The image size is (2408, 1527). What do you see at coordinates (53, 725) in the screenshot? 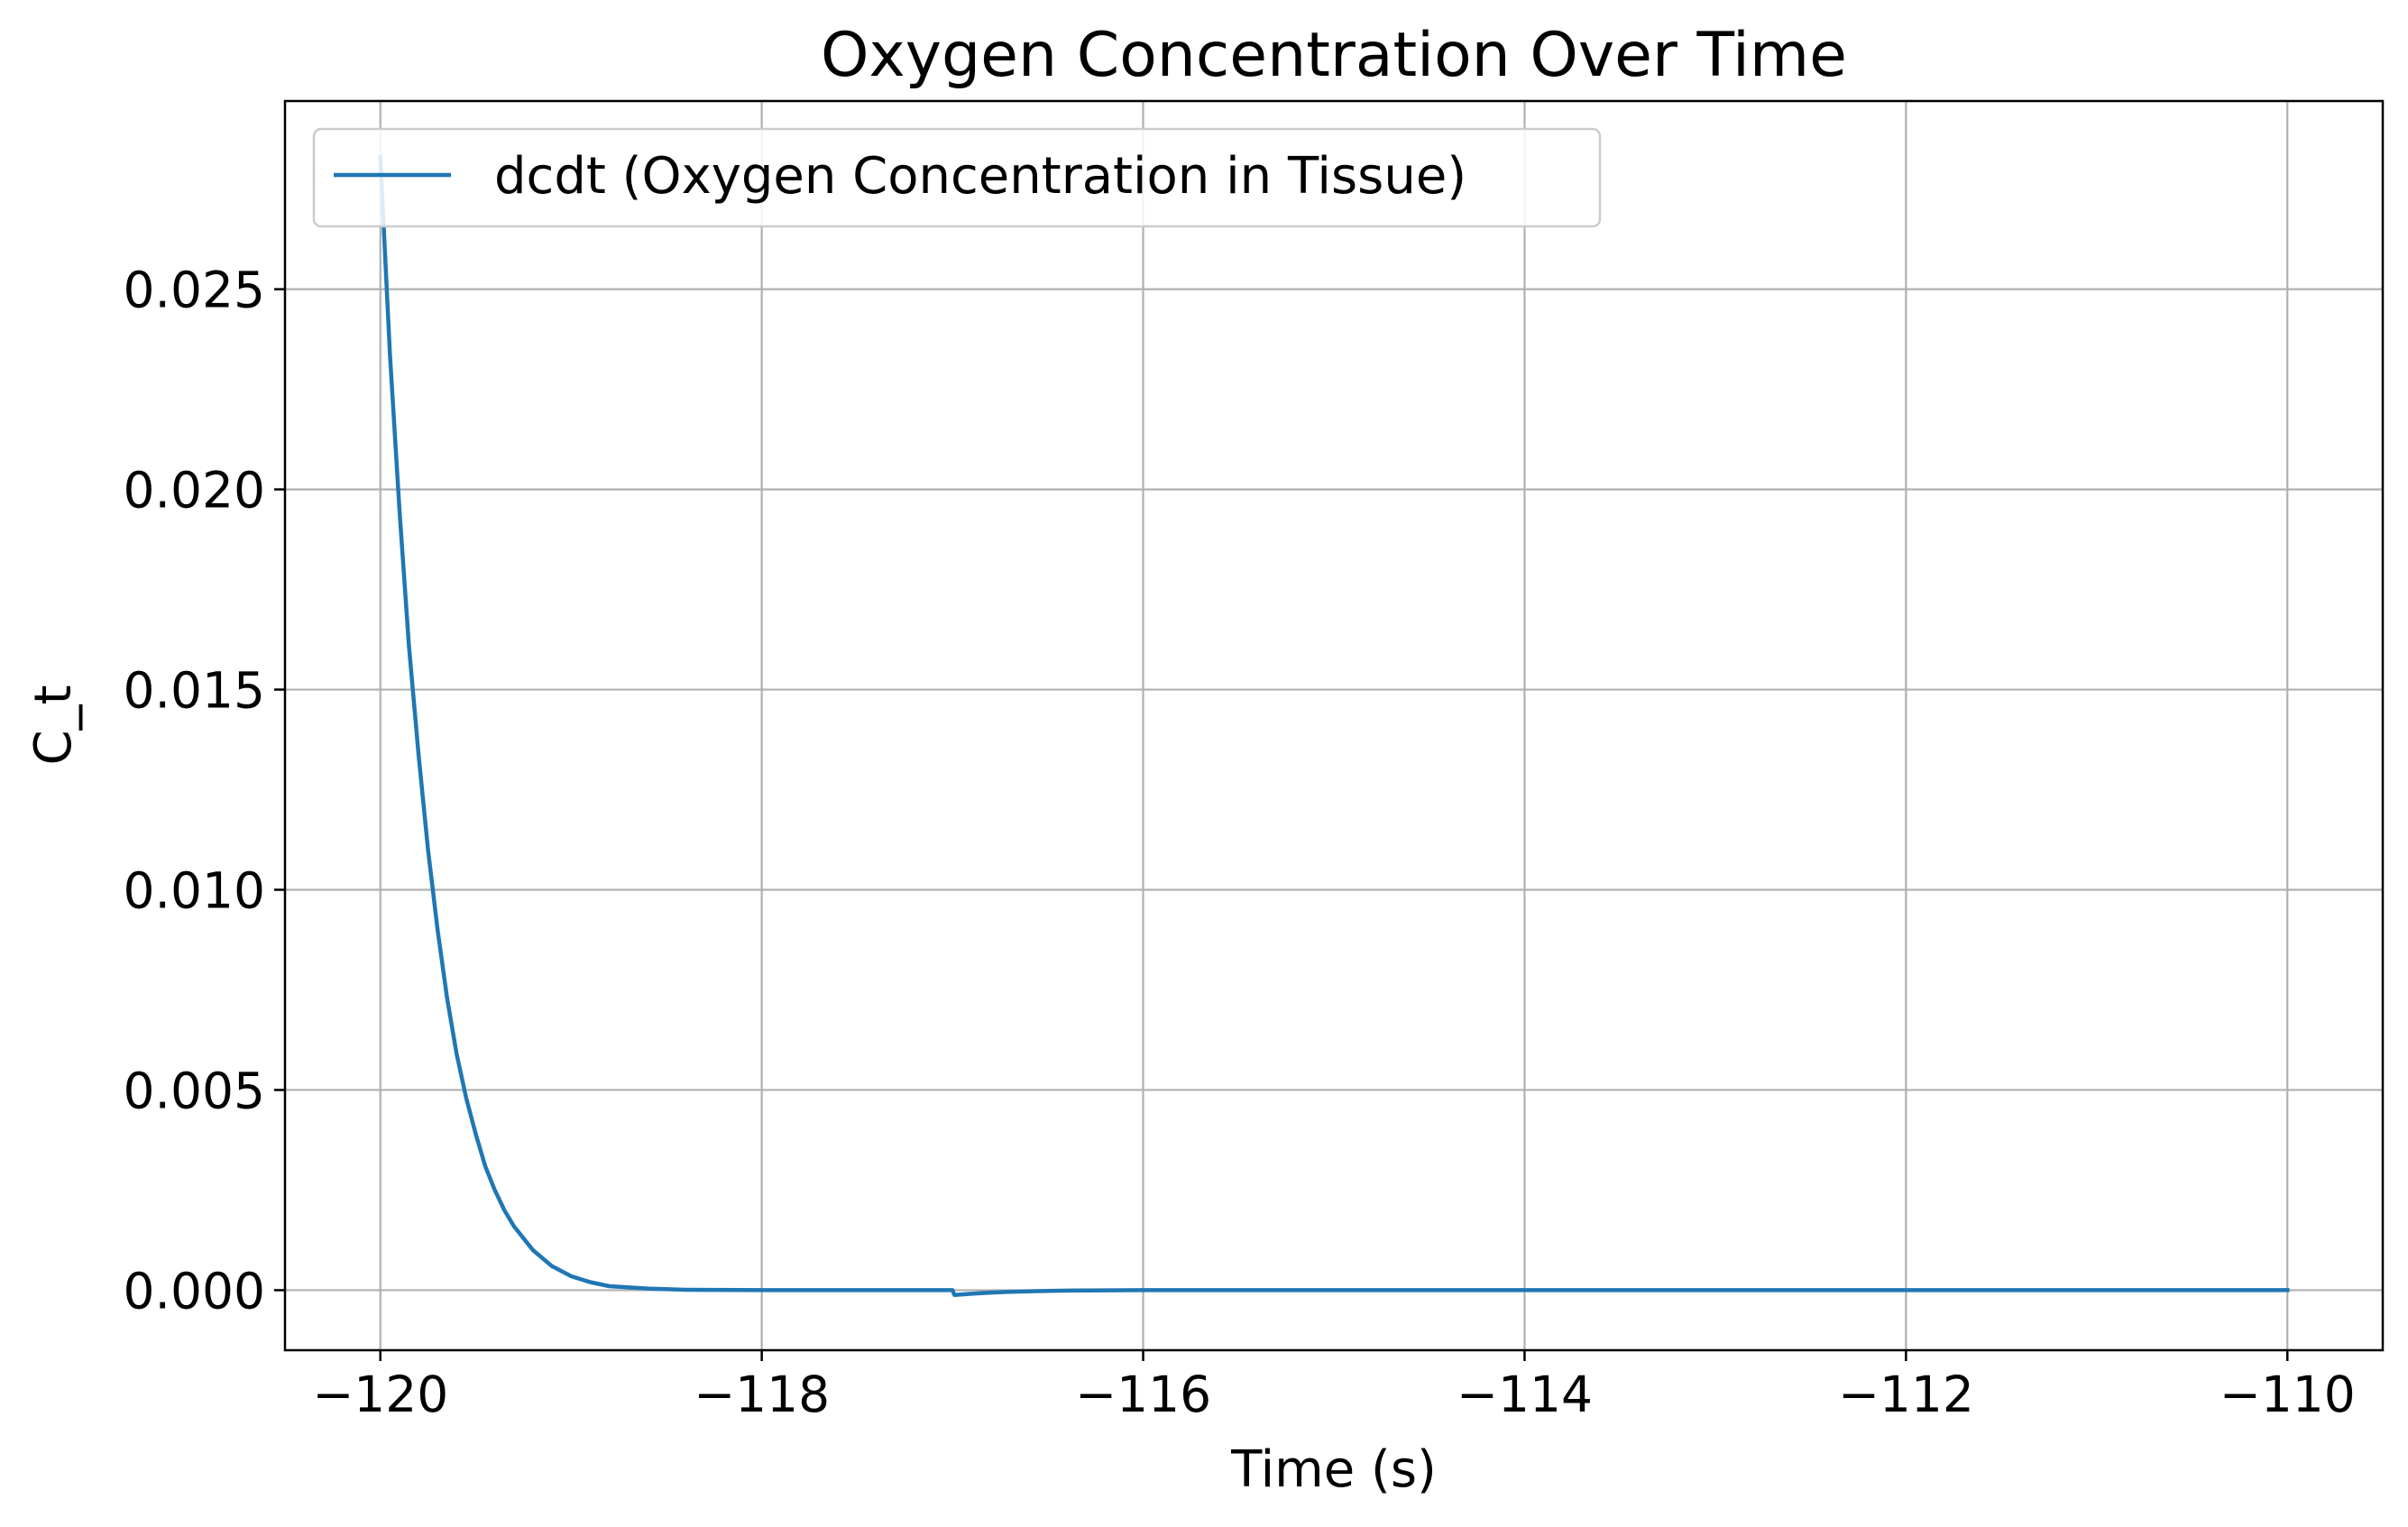
I see `y-axis-label: C_t` at bounding box center [53, 725].